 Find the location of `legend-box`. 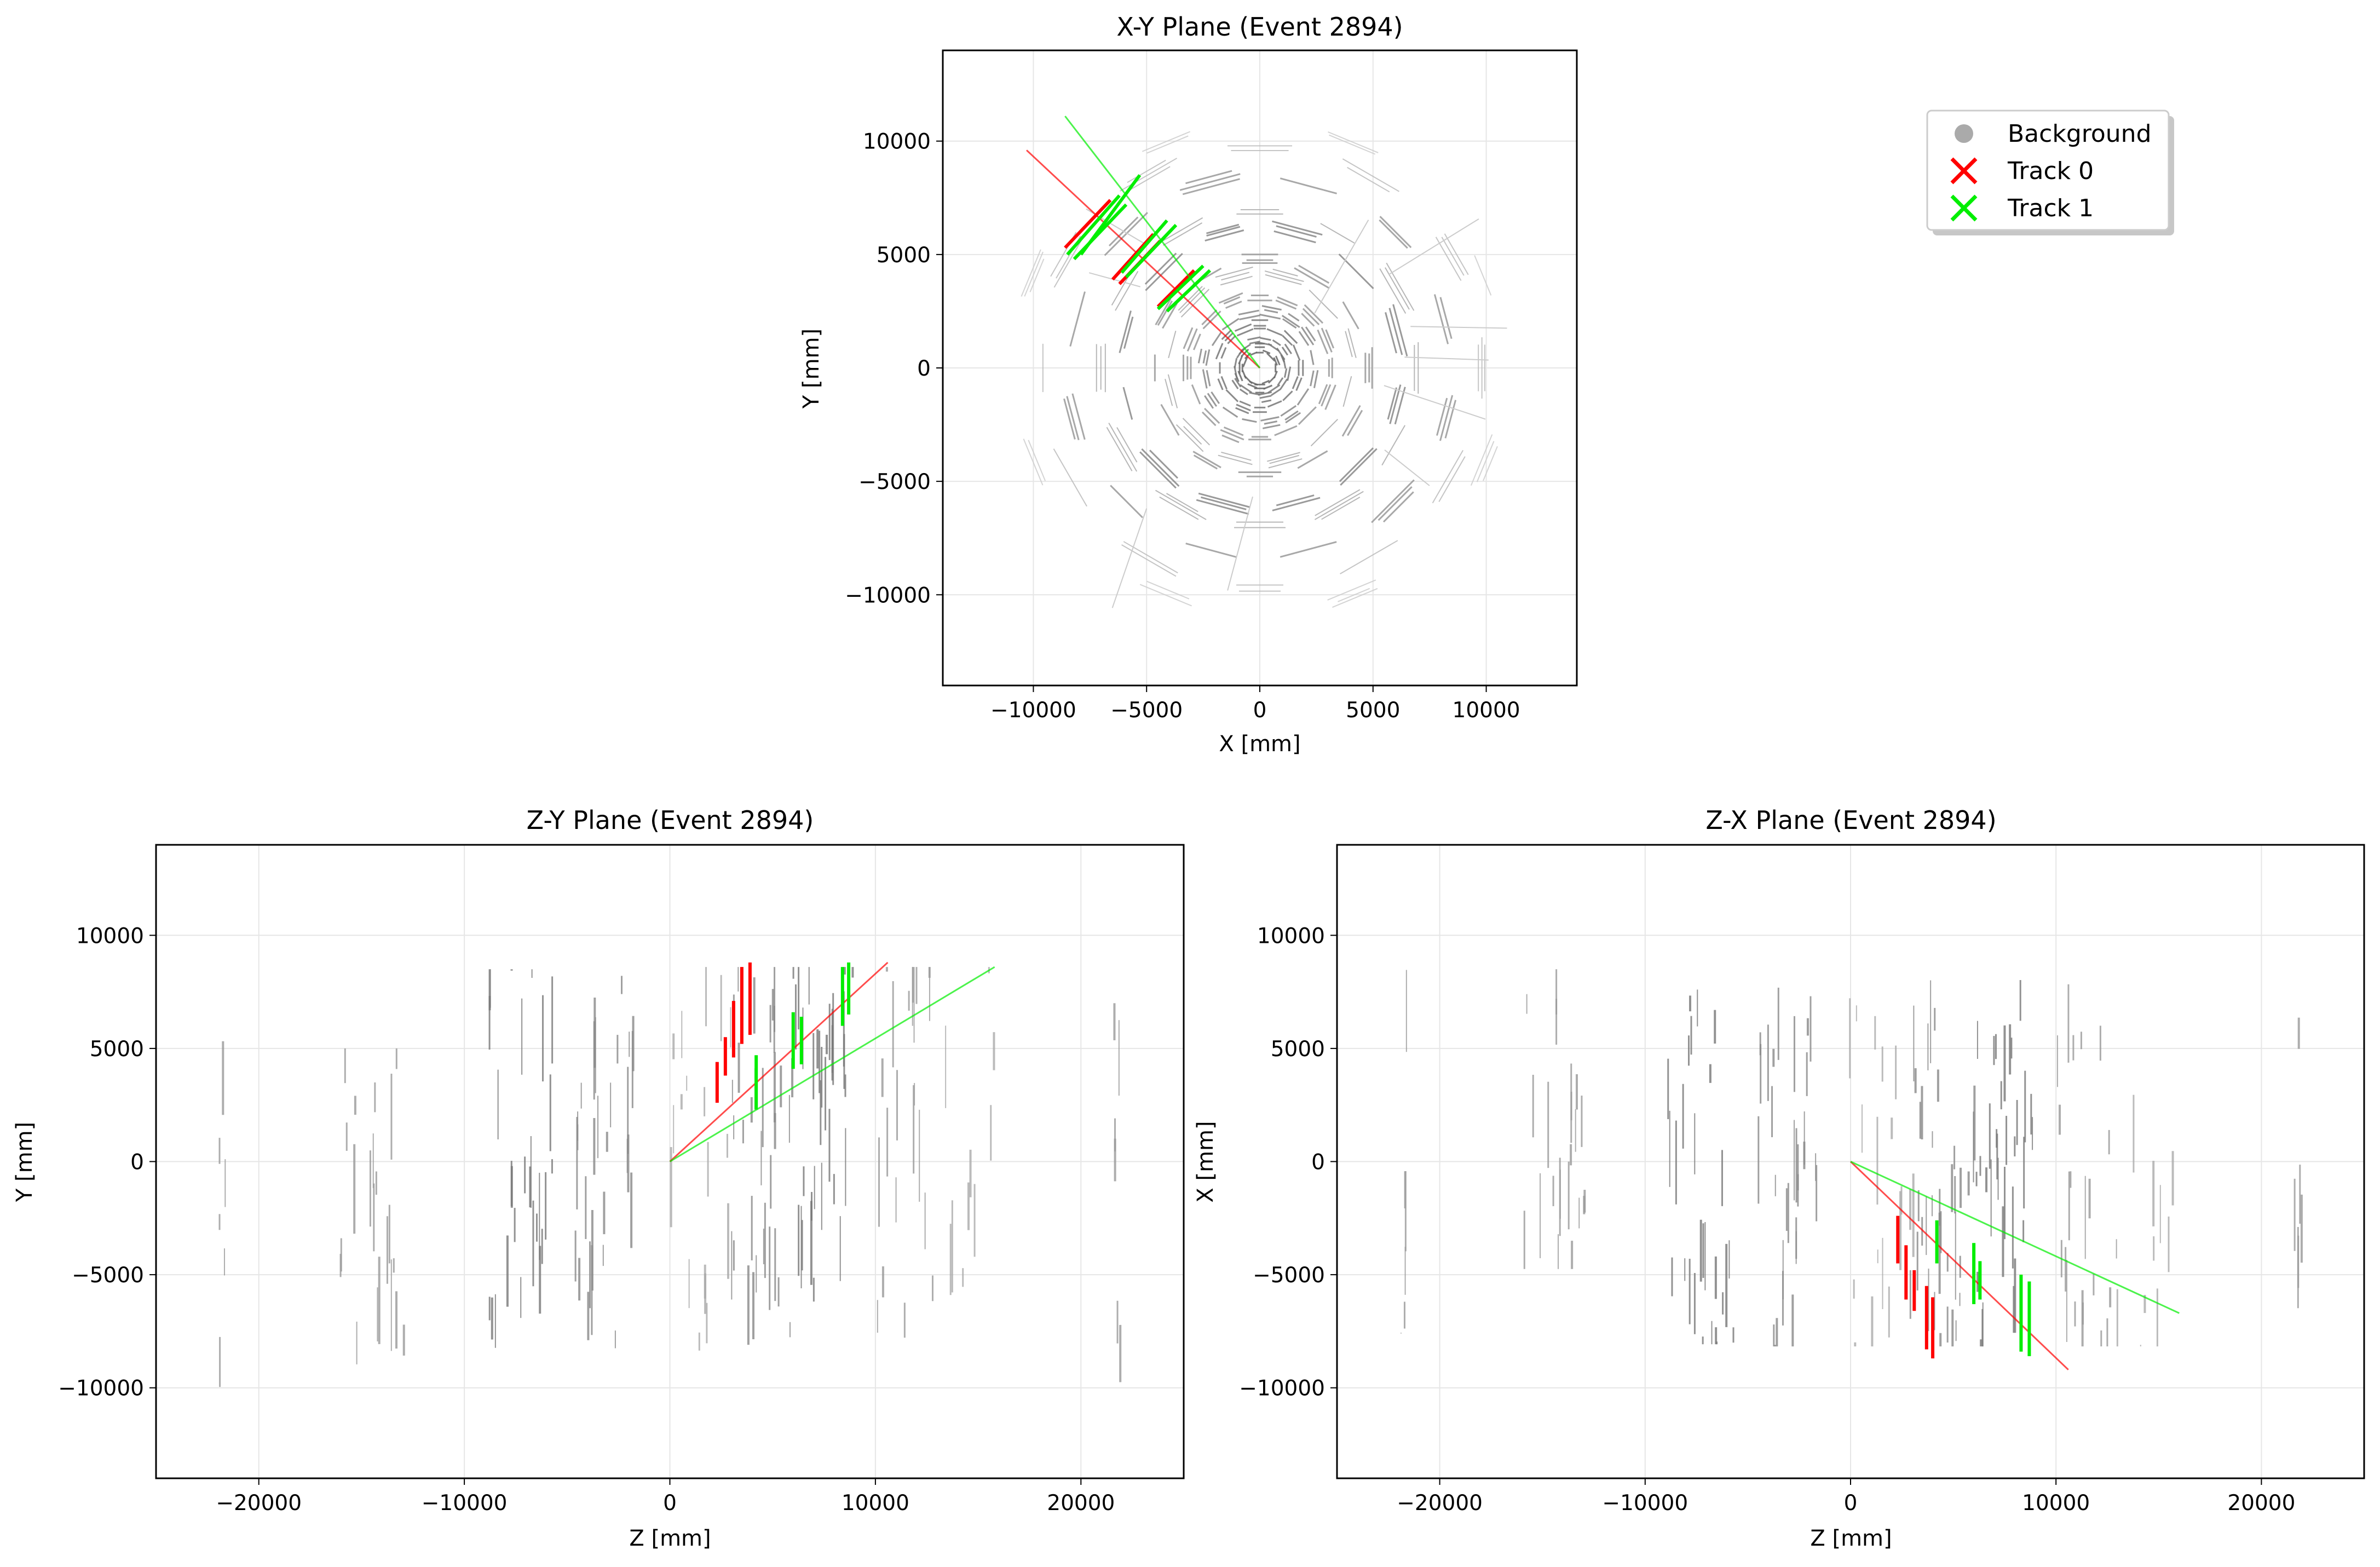

legend-box is located at coordinates (2048, 170).